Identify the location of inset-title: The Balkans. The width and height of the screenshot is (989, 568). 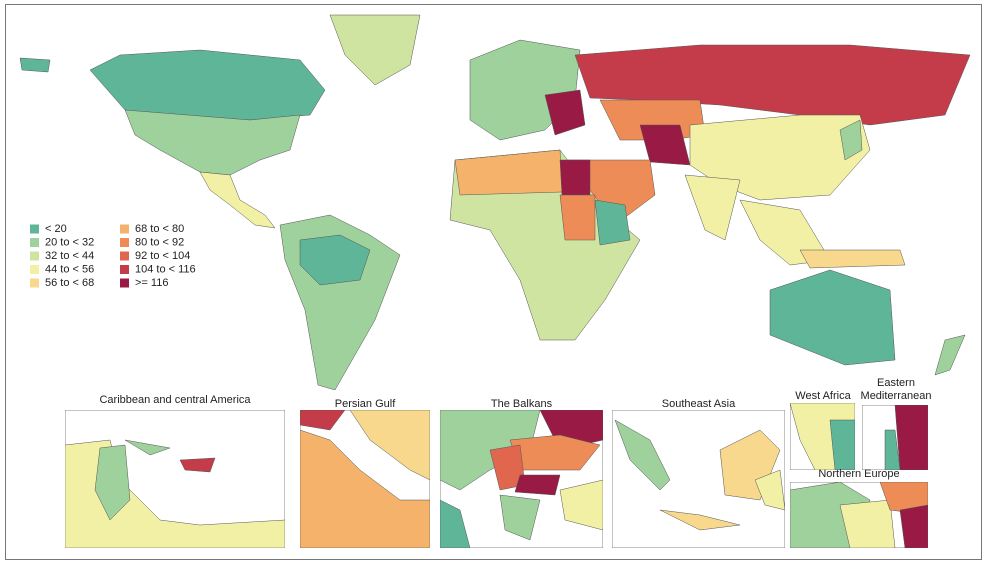
(521, 404).